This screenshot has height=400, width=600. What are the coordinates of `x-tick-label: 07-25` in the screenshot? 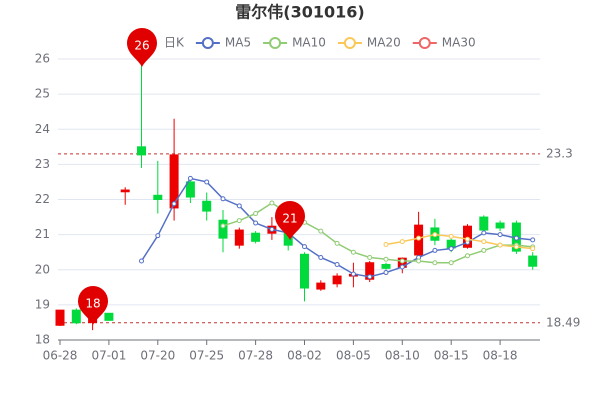 It's located at (206, 356).